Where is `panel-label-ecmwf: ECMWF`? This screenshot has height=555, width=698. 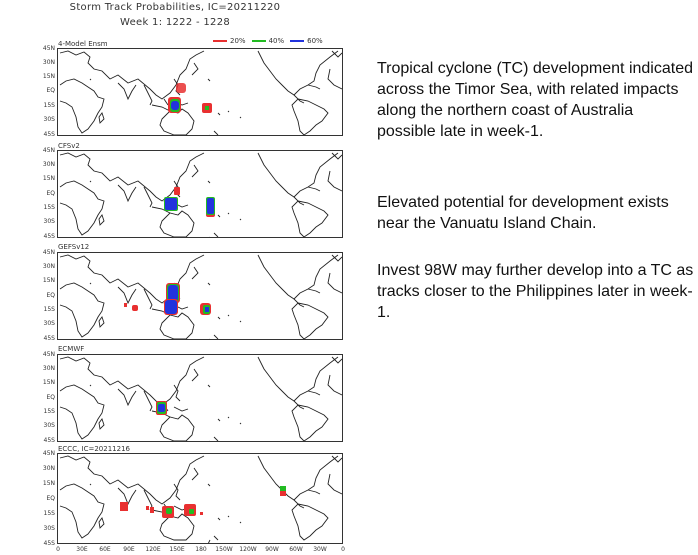
panel-label-ecmwf: ECMWF is located at coordinates (71, 349).